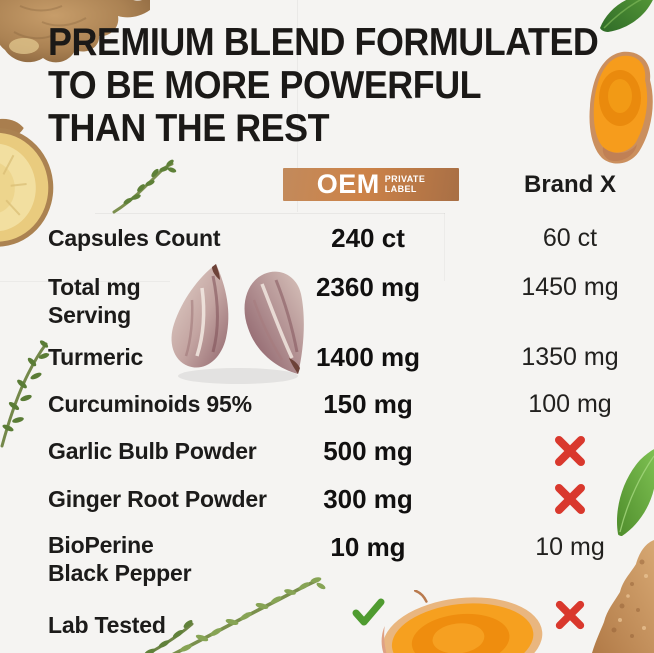 This screenshot has width=654, height=653. I want to click on row-label: Capsules Count, so click(134, 238).